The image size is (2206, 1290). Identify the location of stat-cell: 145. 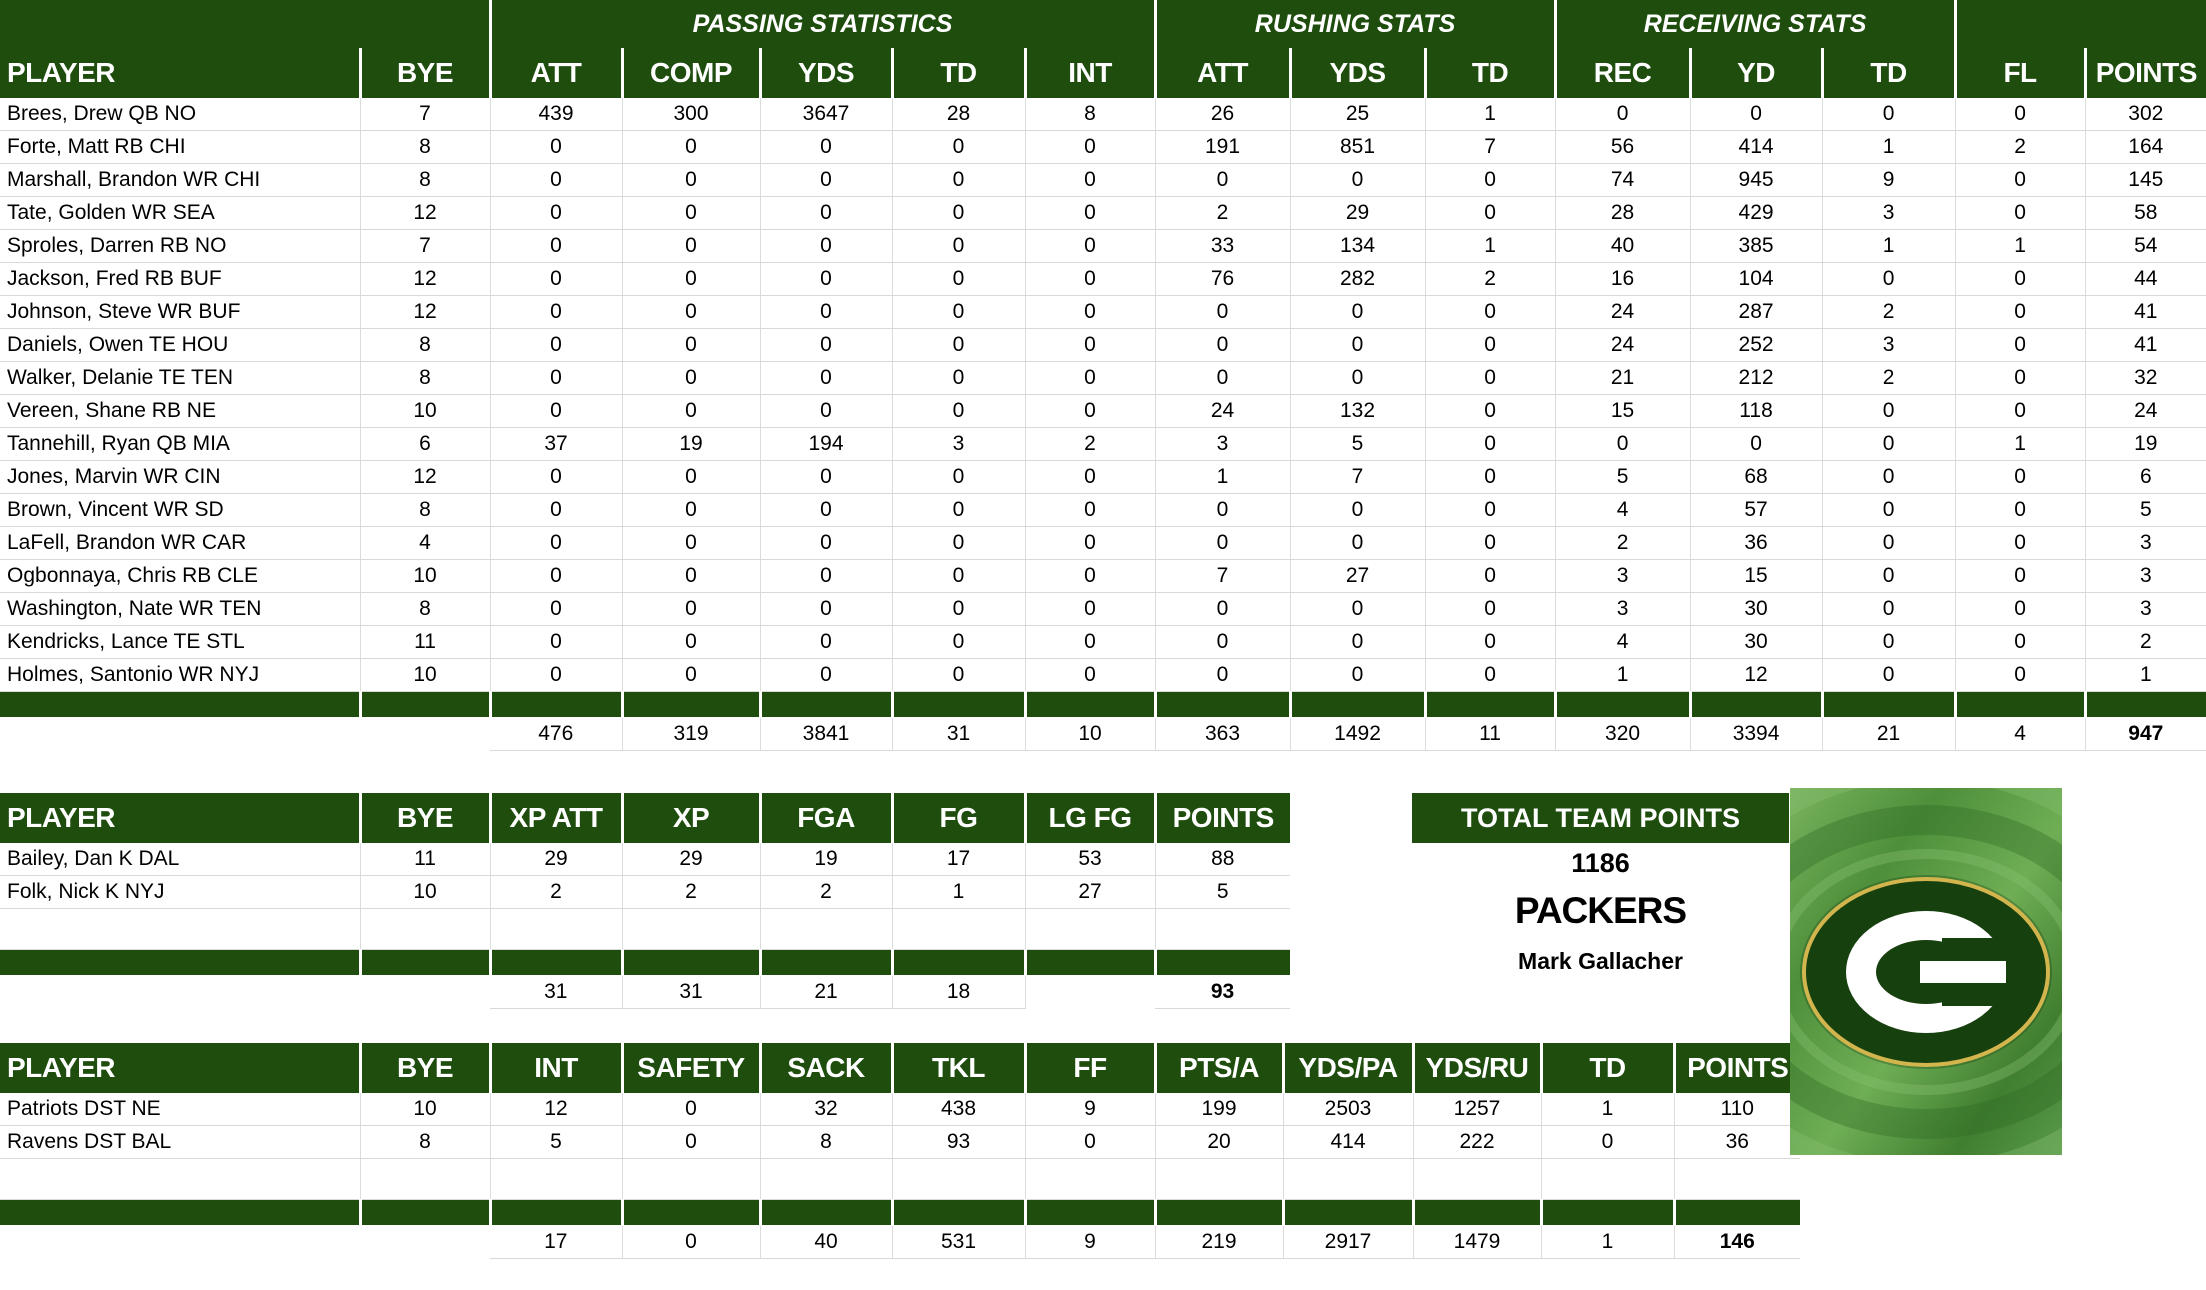
(2145, 180).